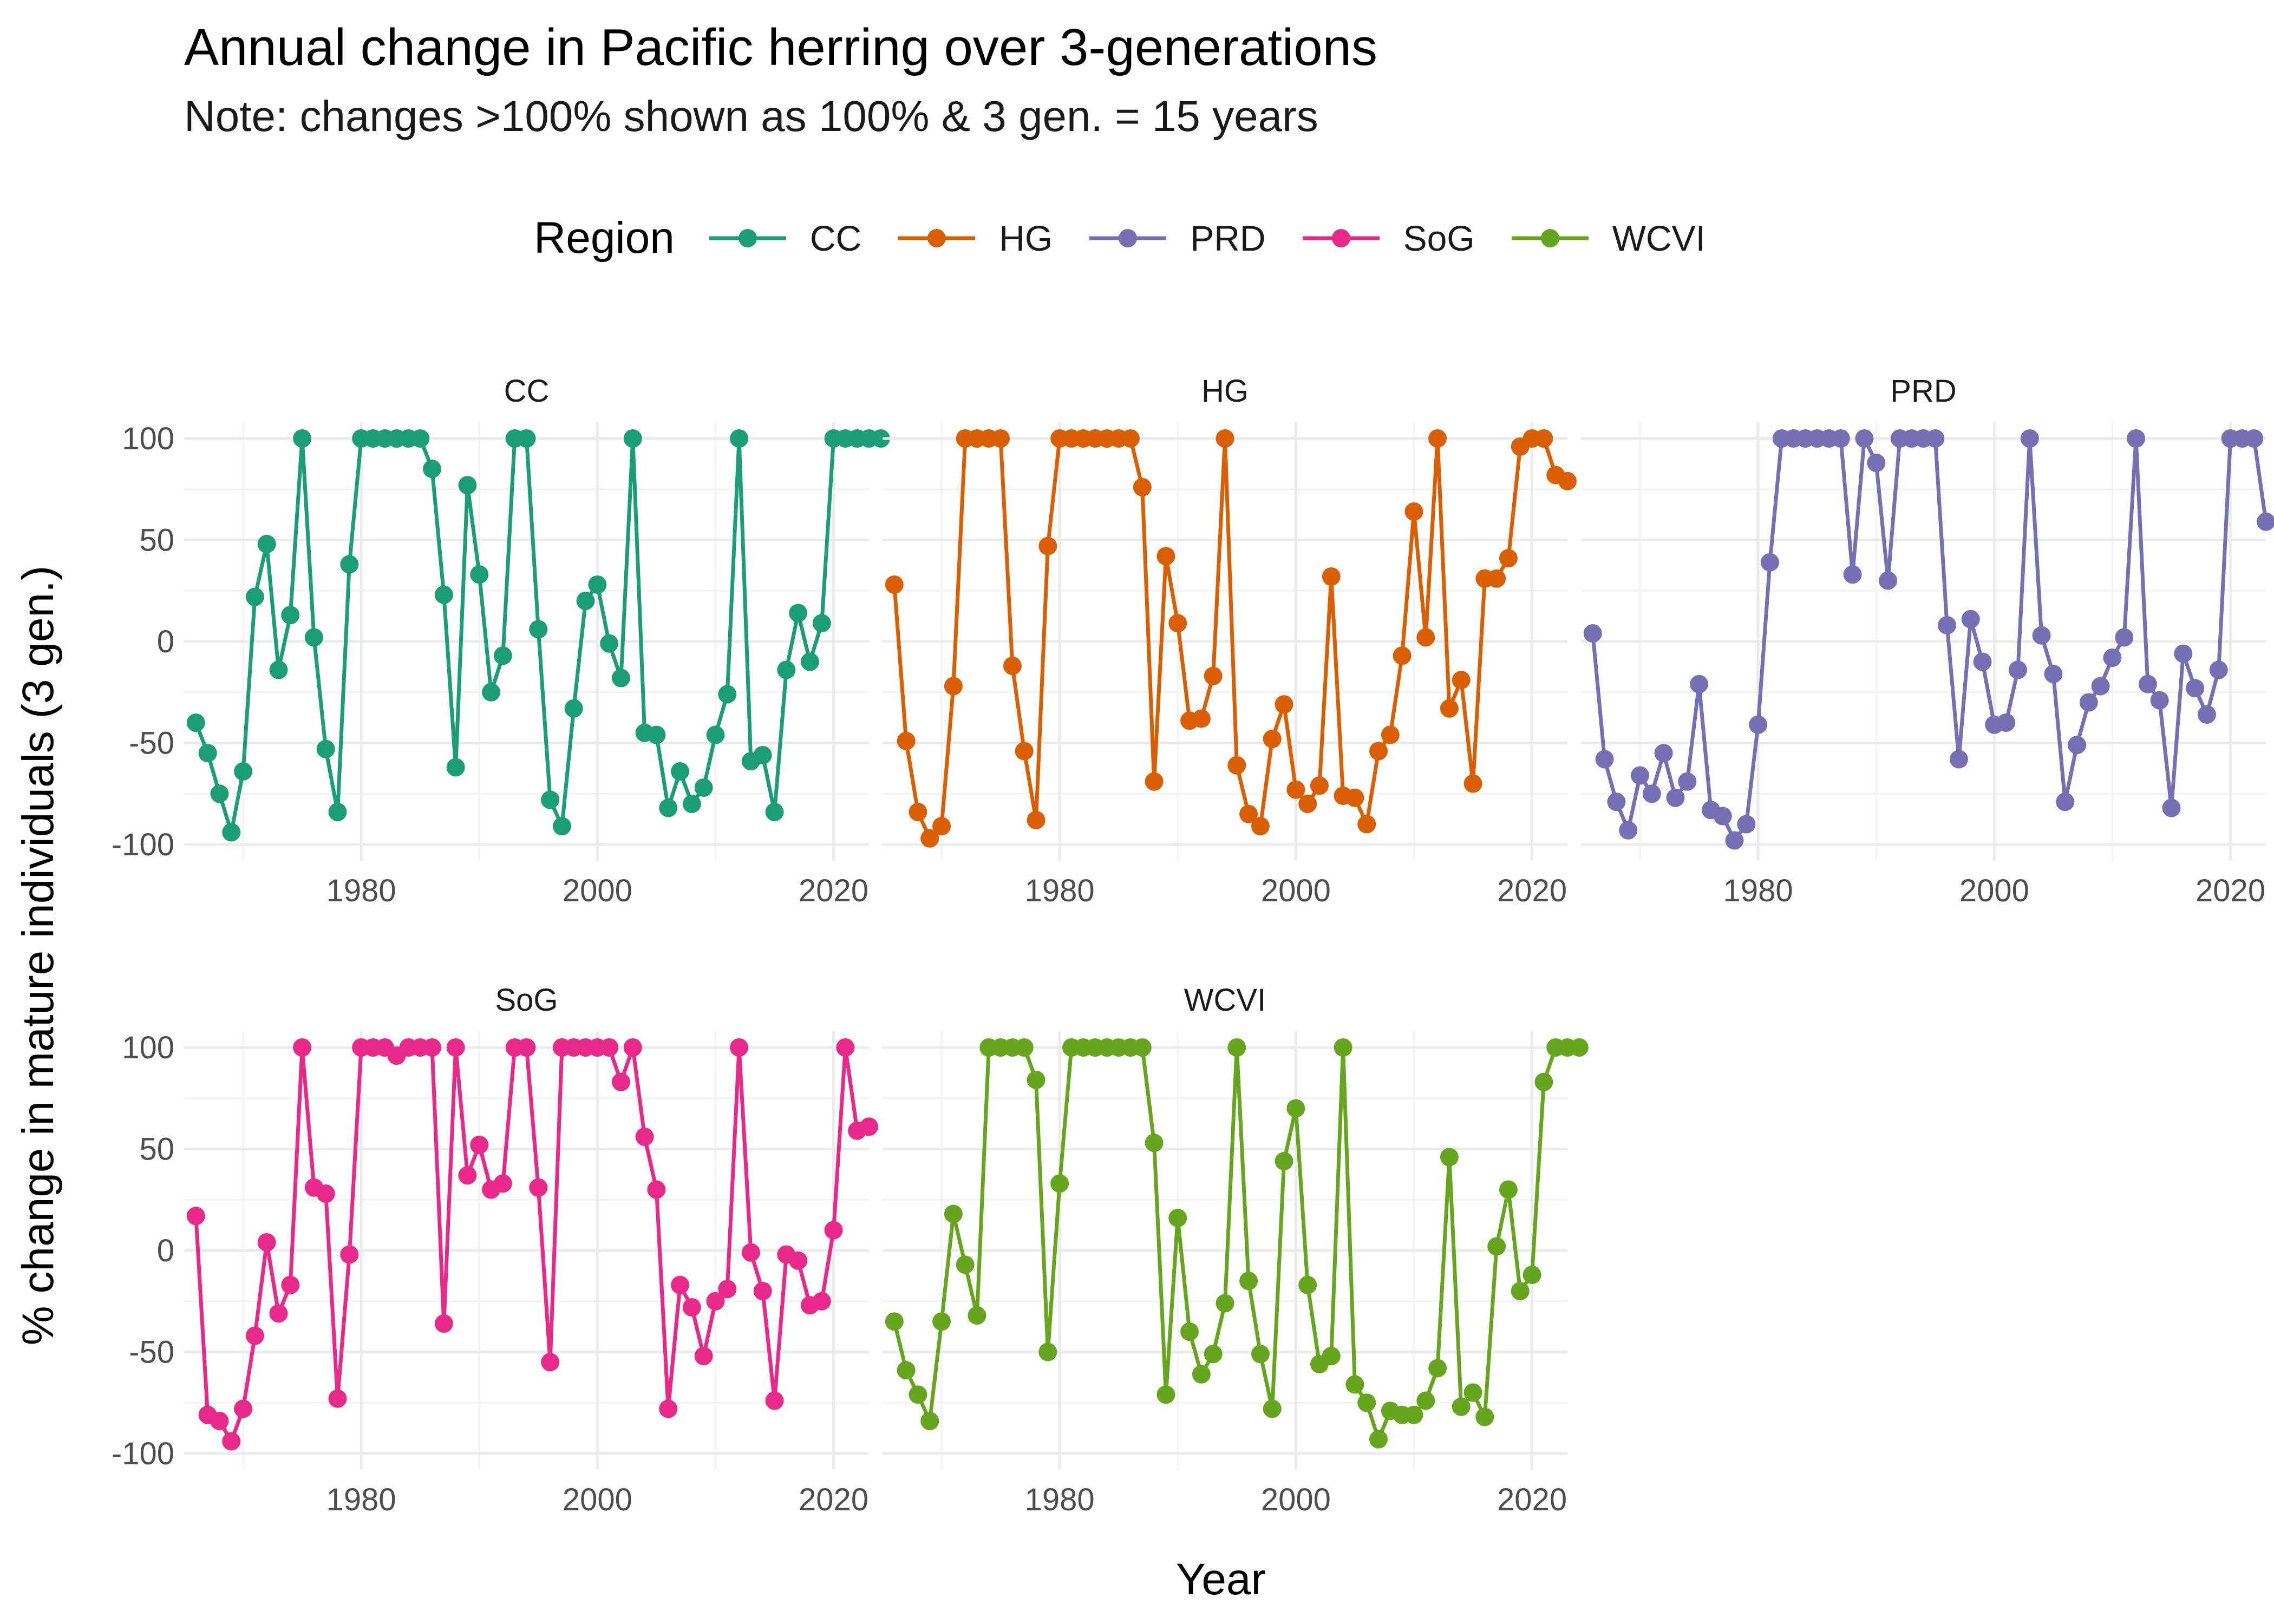 The width and height of the screenshot is (2274, 1624). I want to click on strip-label-sog: SoG, so click(527, 1000).